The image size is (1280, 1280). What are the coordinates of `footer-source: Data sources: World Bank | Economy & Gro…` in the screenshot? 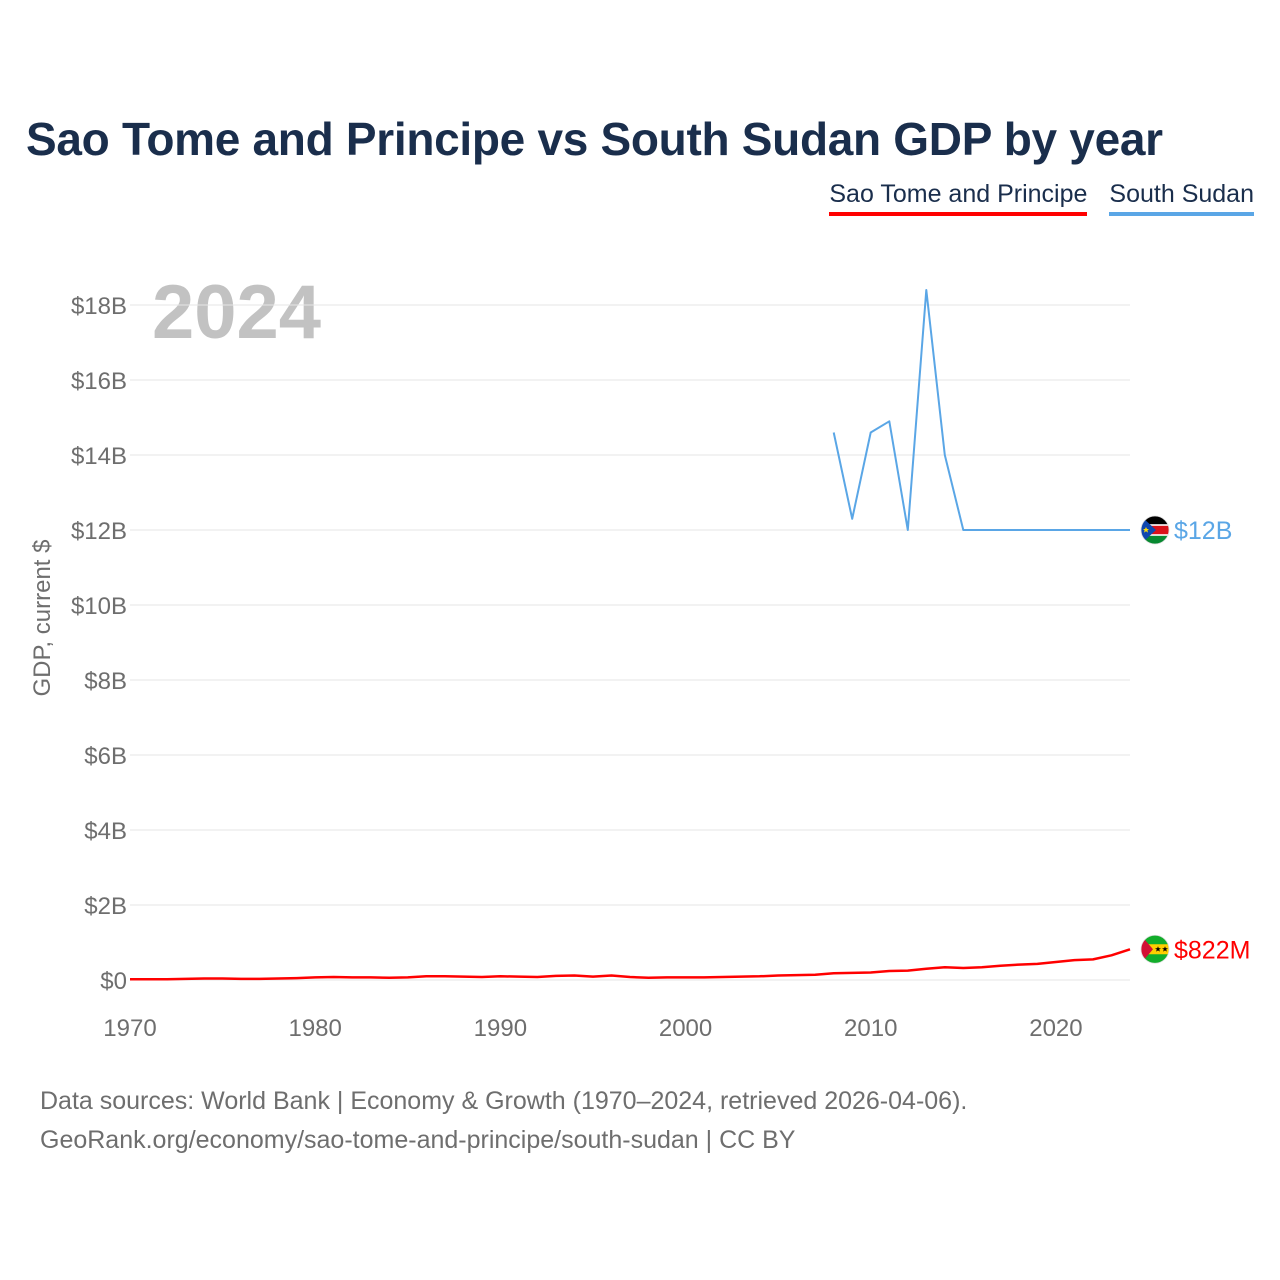 It's located at (503, 1121).